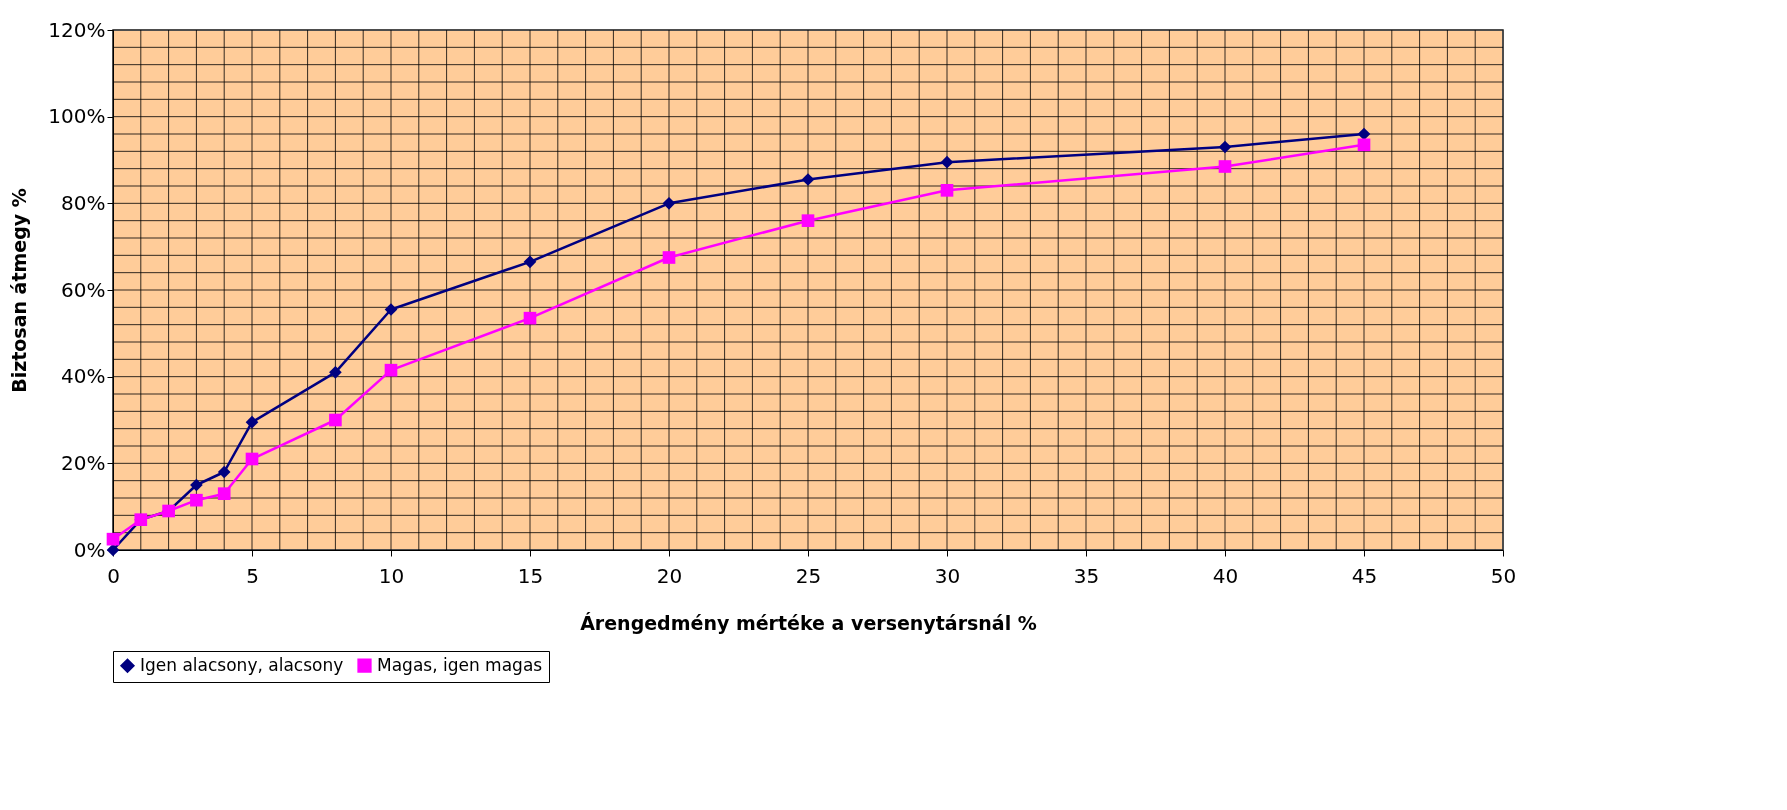 Image resolution: width=1787 pixels, height=810 pixels. What do you see at coordinates (77, 116) in the screenshot?
I see `y-tick-label: 100%` at bounding box center [77, 116].